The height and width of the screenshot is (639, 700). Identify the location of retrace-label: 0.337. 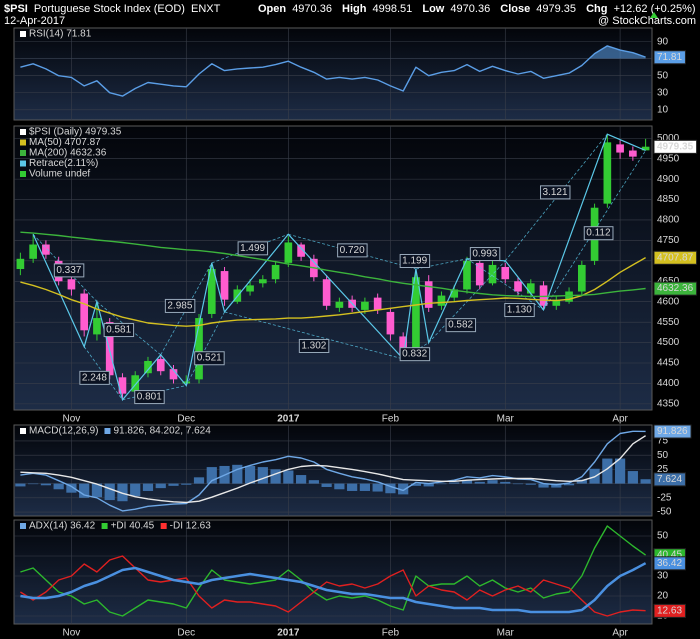
(68, 270).